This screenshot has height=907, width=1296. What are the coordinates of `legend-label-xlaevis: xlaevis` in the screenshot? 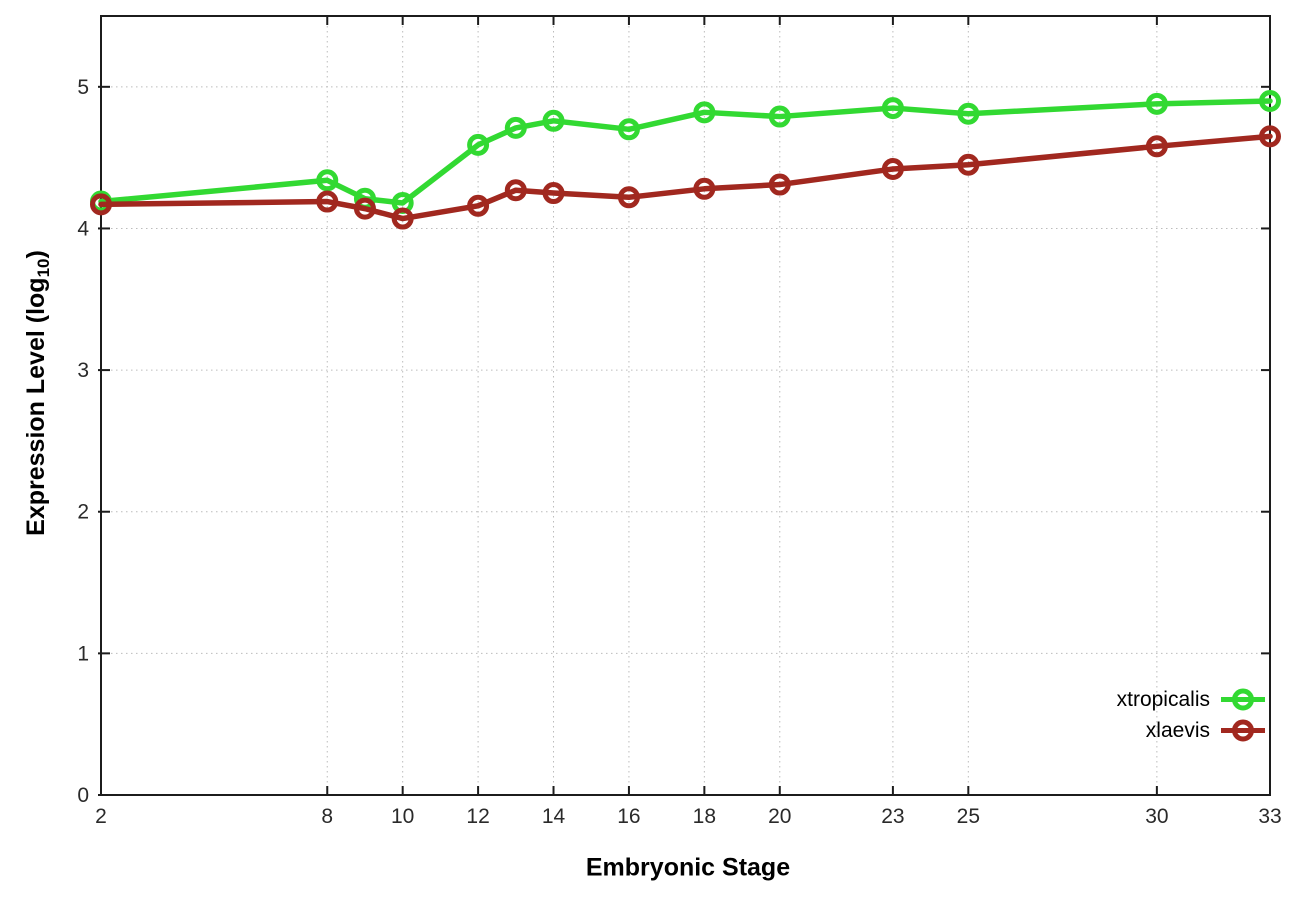 It's located at (1177, 730).